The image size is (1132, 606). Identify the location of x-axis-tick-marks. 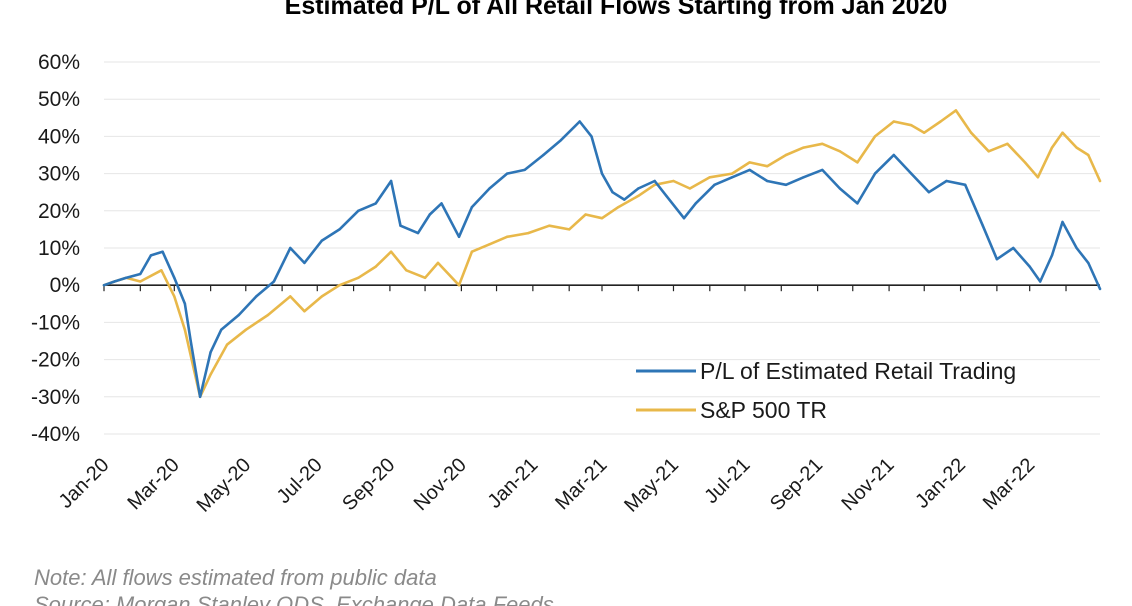
(585, 288).